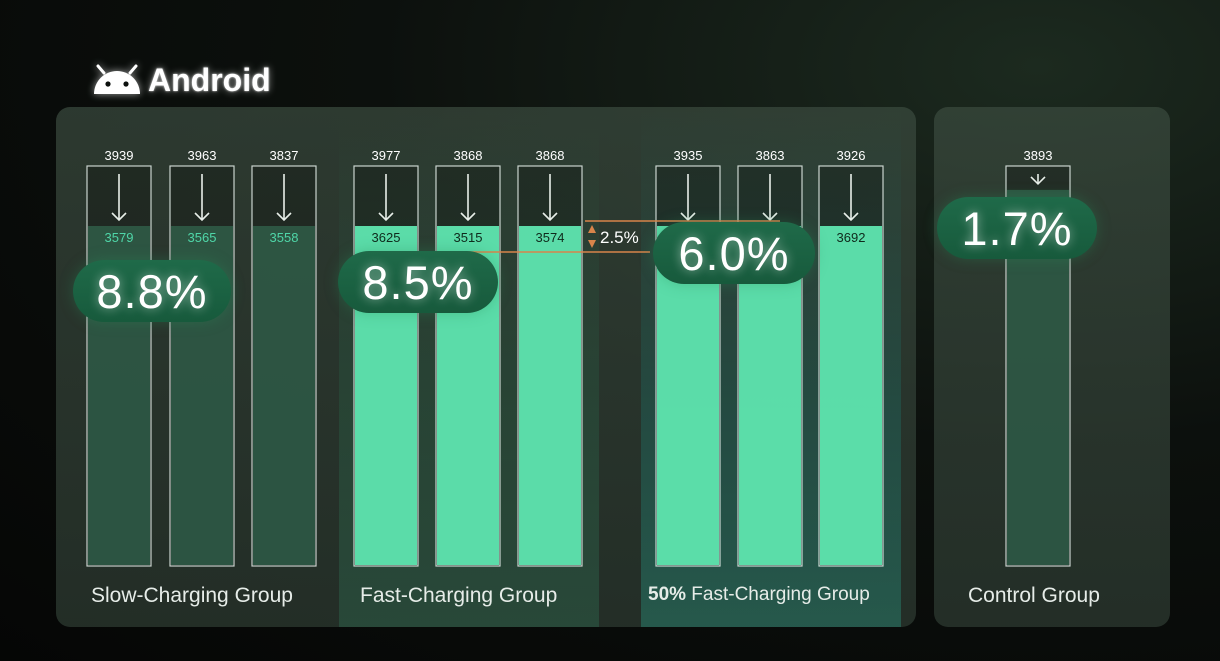 Image resolution: width=1220 pixels, height=661 pixels. I want to click on after-value-label: 3515, so click(468, 237).